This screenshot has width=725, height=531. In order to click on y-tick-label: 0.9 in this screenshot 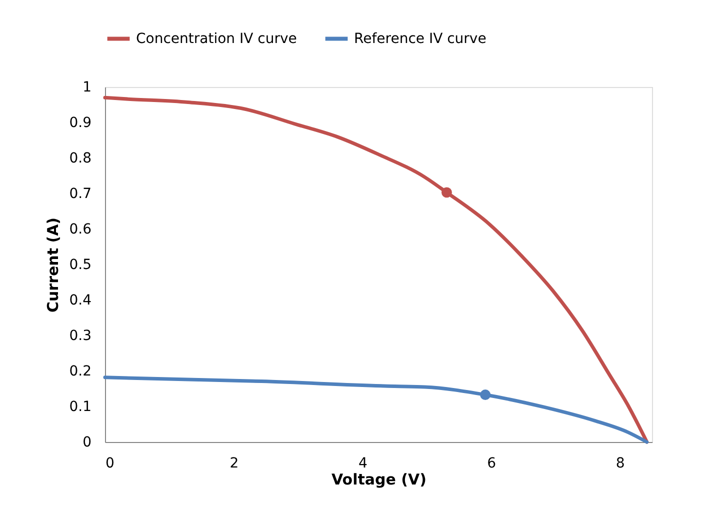, I will do `click(80, 123)`.